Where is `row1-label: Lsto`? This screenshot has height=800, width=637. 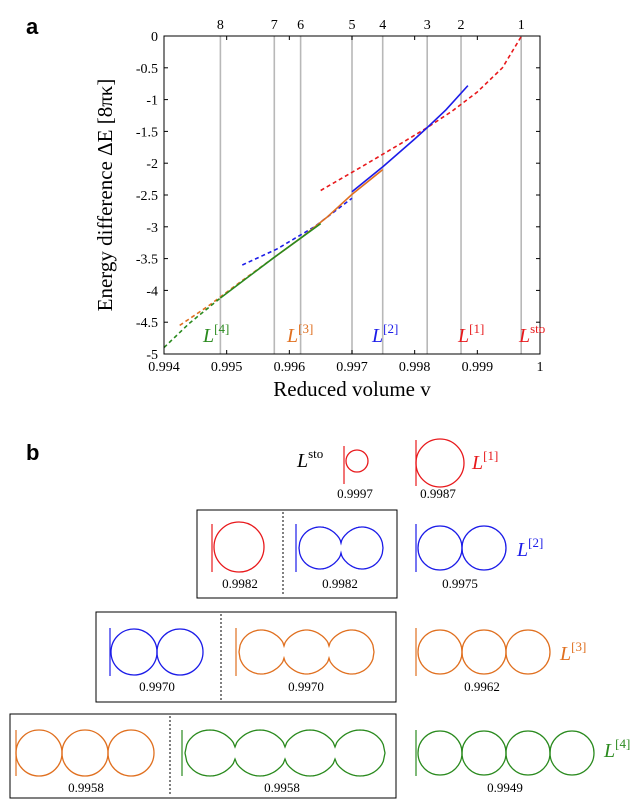
row1-label: Lsto is located at coordinates (309, 459).